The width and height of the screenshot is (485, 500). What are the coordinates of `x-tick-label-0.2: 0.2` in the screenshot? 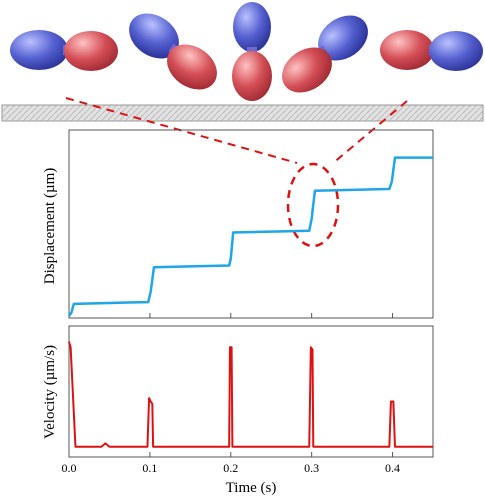 It's located at (230, 468).